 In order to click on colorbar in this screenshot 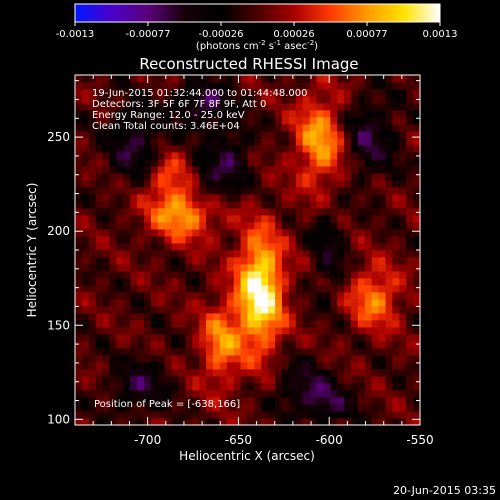, I will do `click(257, 13)`.